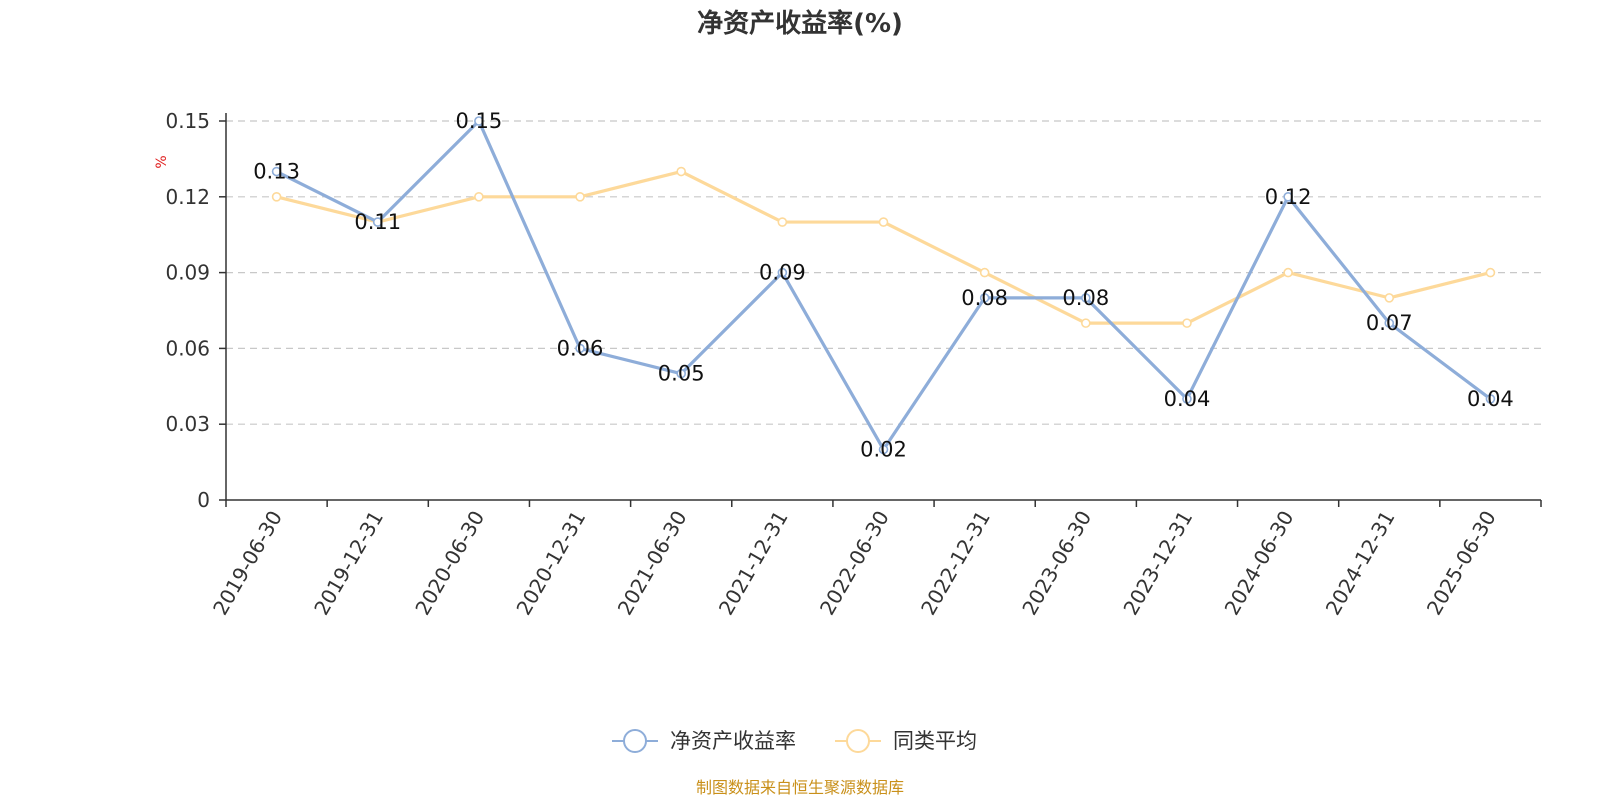 The height and width of the screenshot is (800, 1600). What do you see at coordinates (203, 500) in the screenshot?
I see `y-tick-label: 0` at bounding box center [203, 500].